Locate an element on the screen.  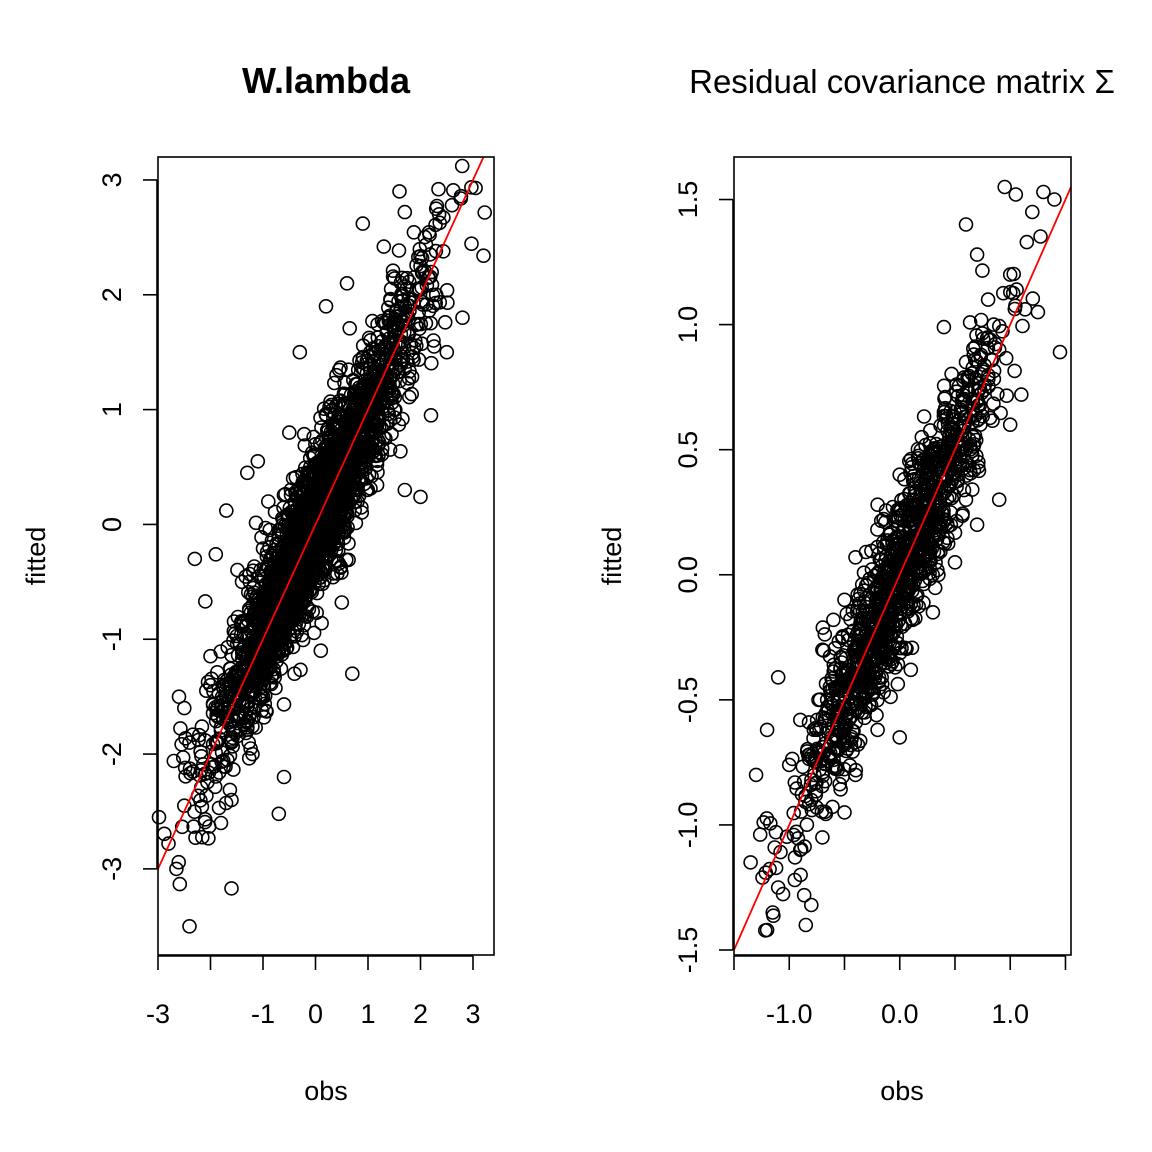
y-tick-label: -3 is located at coordinates (112, 869).